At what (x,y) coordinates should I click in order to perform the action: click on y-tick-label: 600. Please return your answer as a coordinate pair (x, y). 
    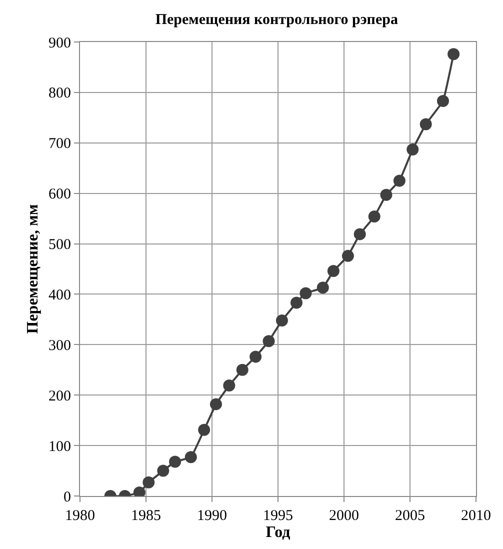
    Looking at the image, I should click on (59, 194).